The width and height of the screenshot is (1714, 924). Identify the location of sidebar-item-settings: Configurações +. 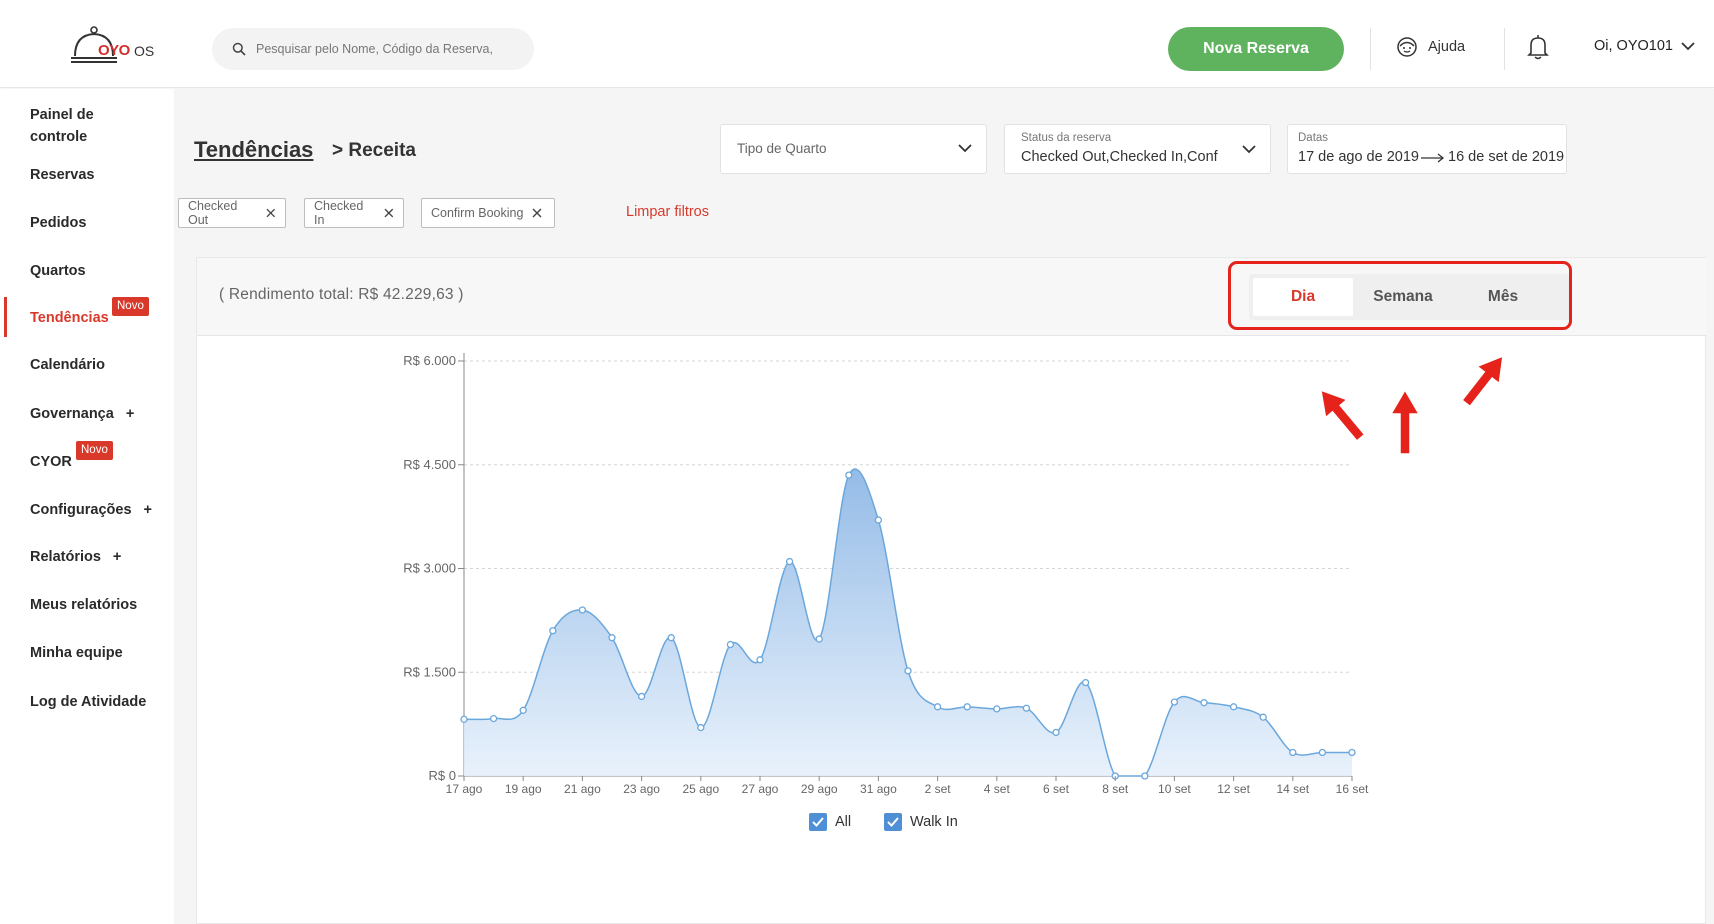
(91, 510).